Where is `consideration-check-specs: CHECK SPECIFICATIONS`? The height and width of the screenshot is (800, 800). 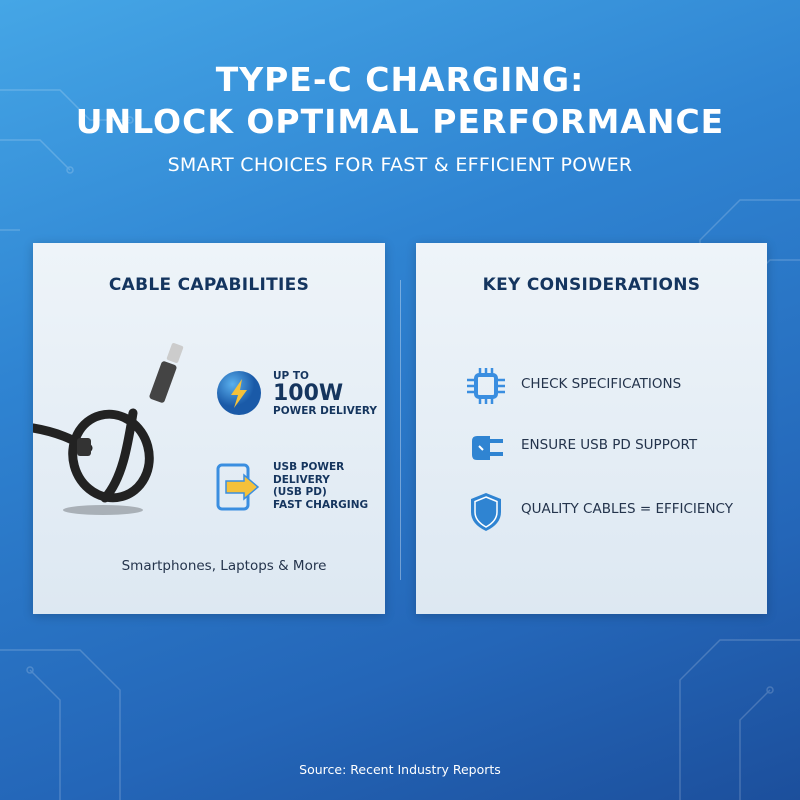
consideration-check-specs: CHECK SPECIFICATIONS is located at coordinates (601, 384).